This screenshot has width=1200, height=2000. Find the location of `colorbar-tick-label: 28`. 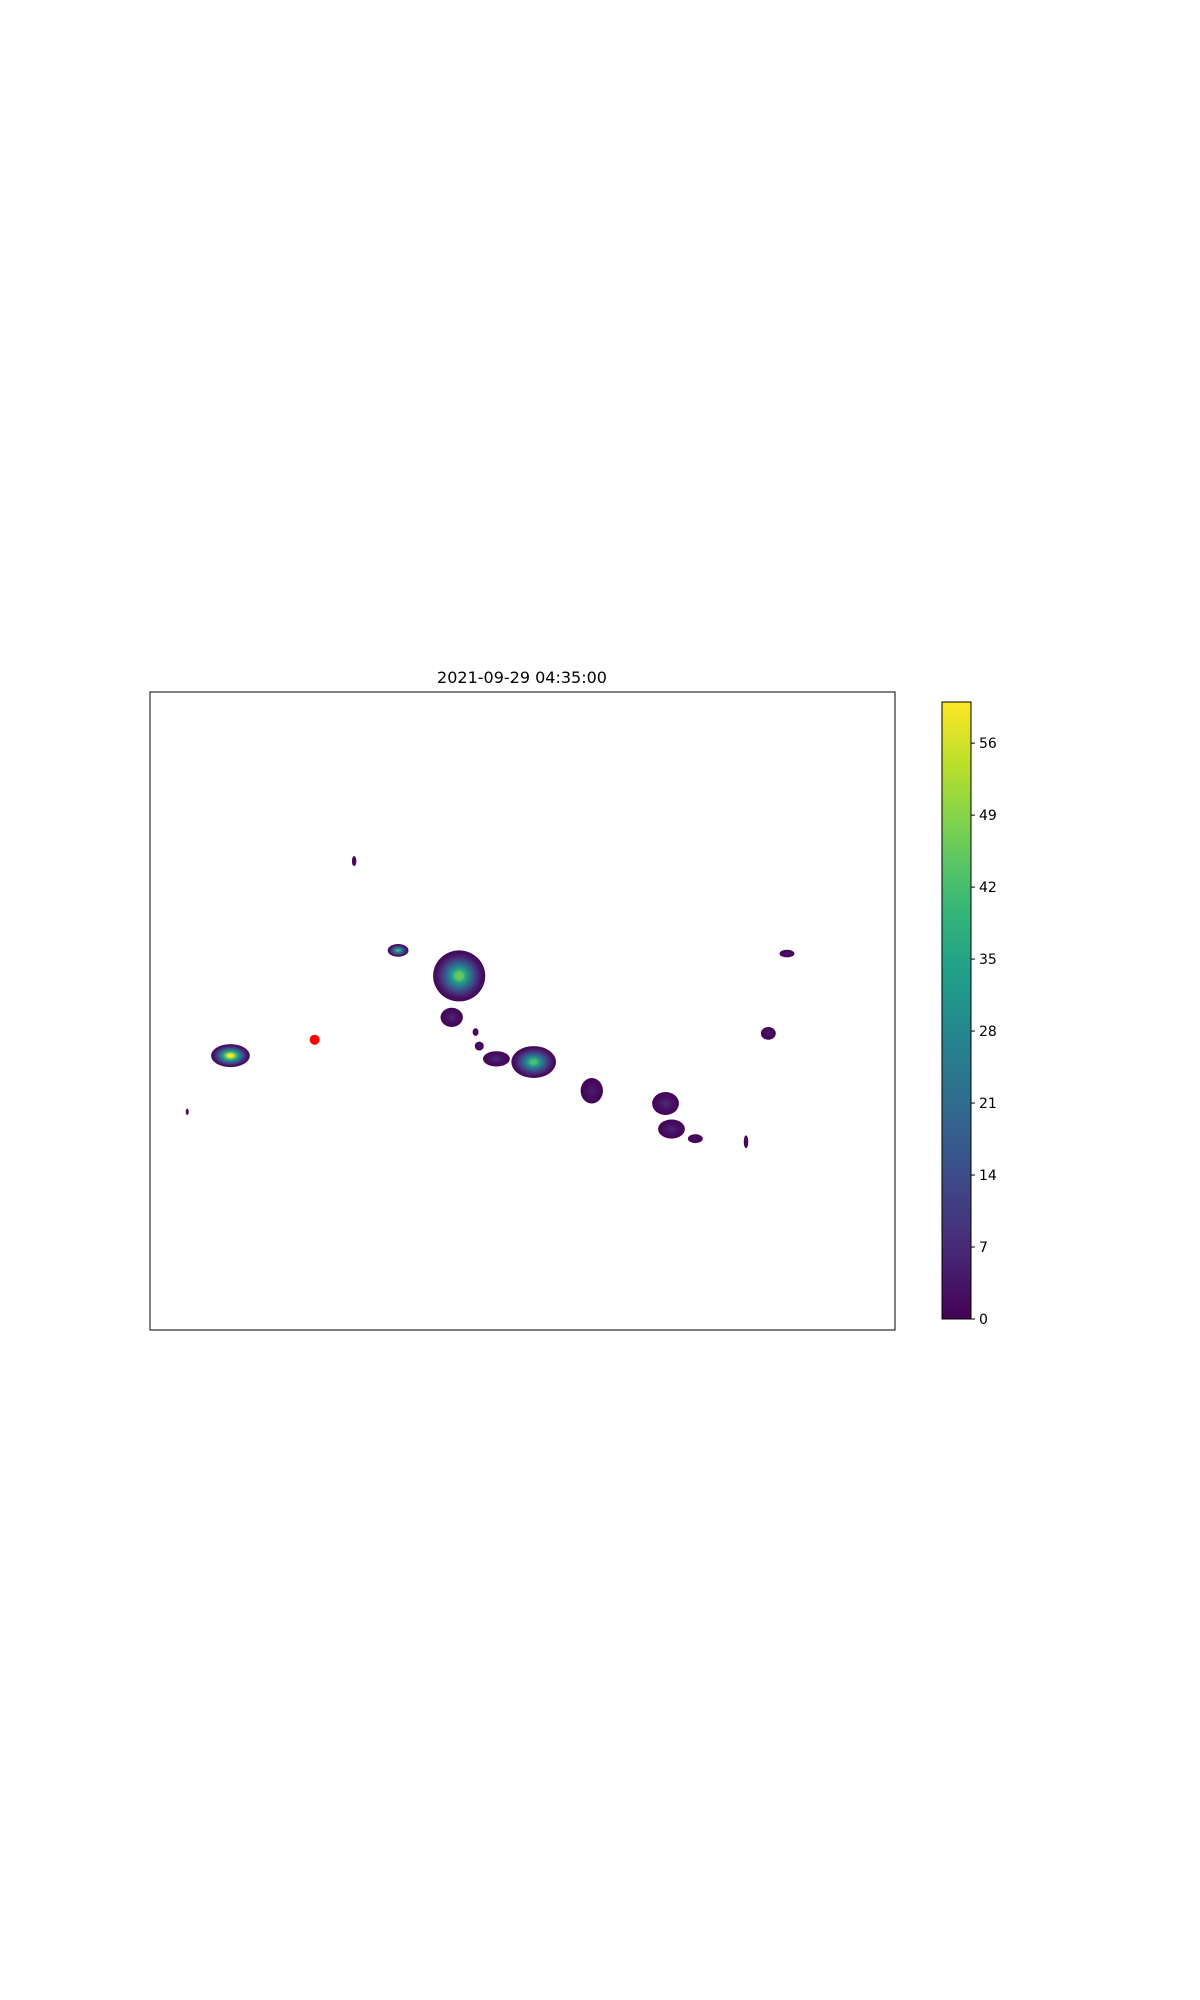

colorbar-tick-label: 28 is located at coordinates (988, 1032).